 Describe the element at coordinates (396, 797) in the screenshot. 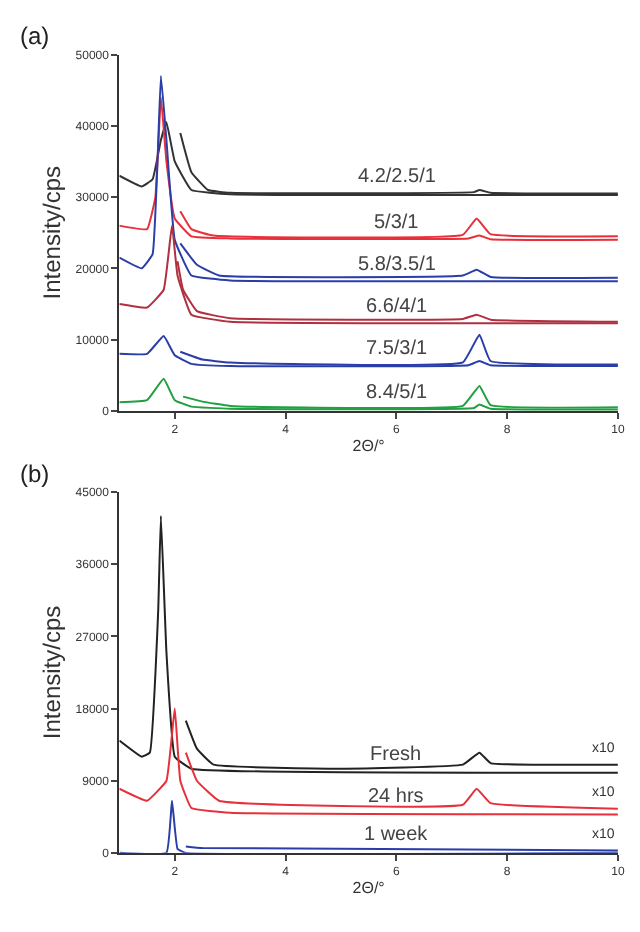

I see `series-label: 24 hrs` at that location.